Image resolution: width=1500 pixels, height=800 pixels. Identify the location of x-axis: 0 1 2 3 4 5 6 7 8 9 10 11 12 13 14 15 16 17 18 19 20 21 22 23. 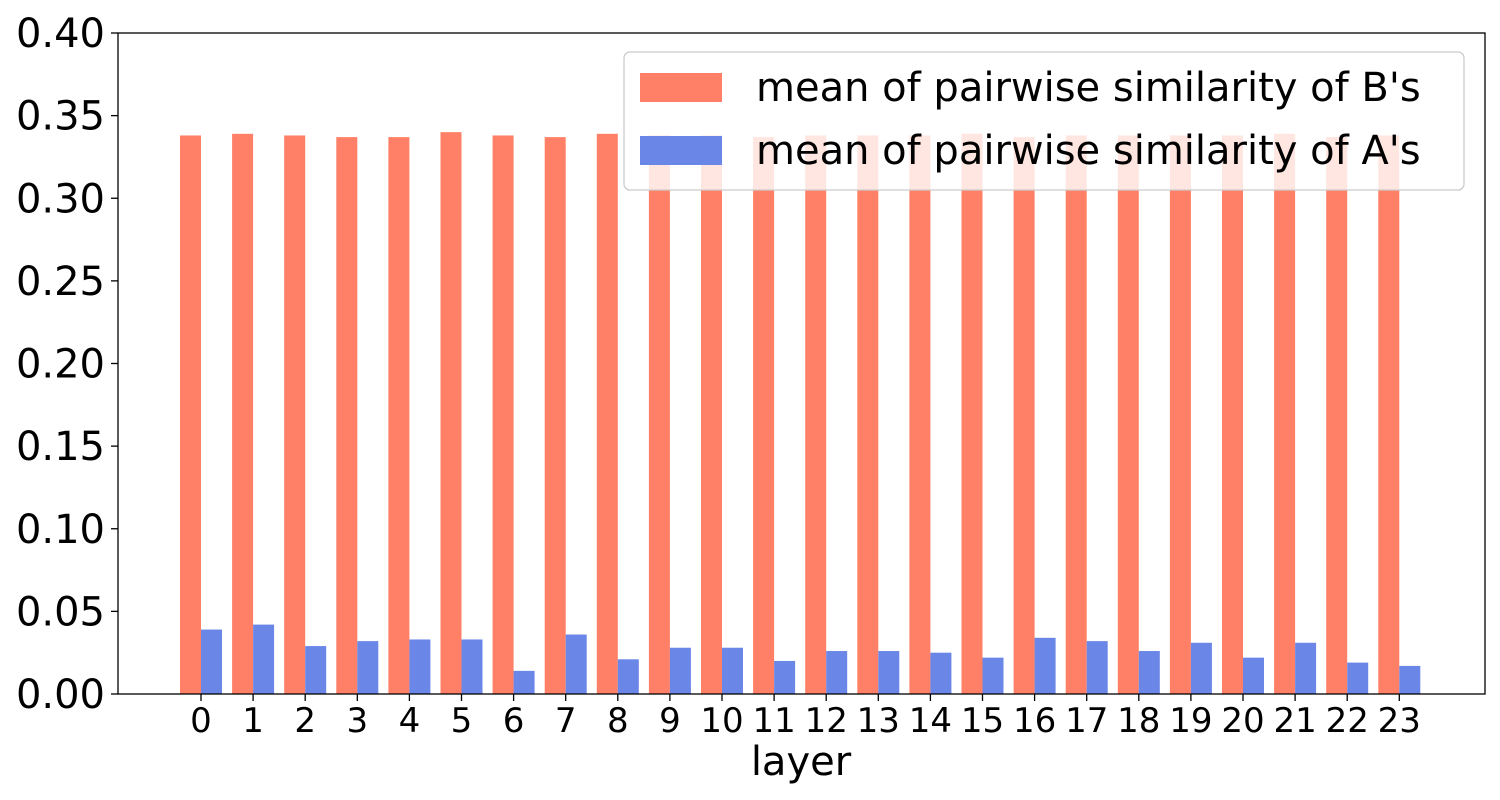
(805, 717).